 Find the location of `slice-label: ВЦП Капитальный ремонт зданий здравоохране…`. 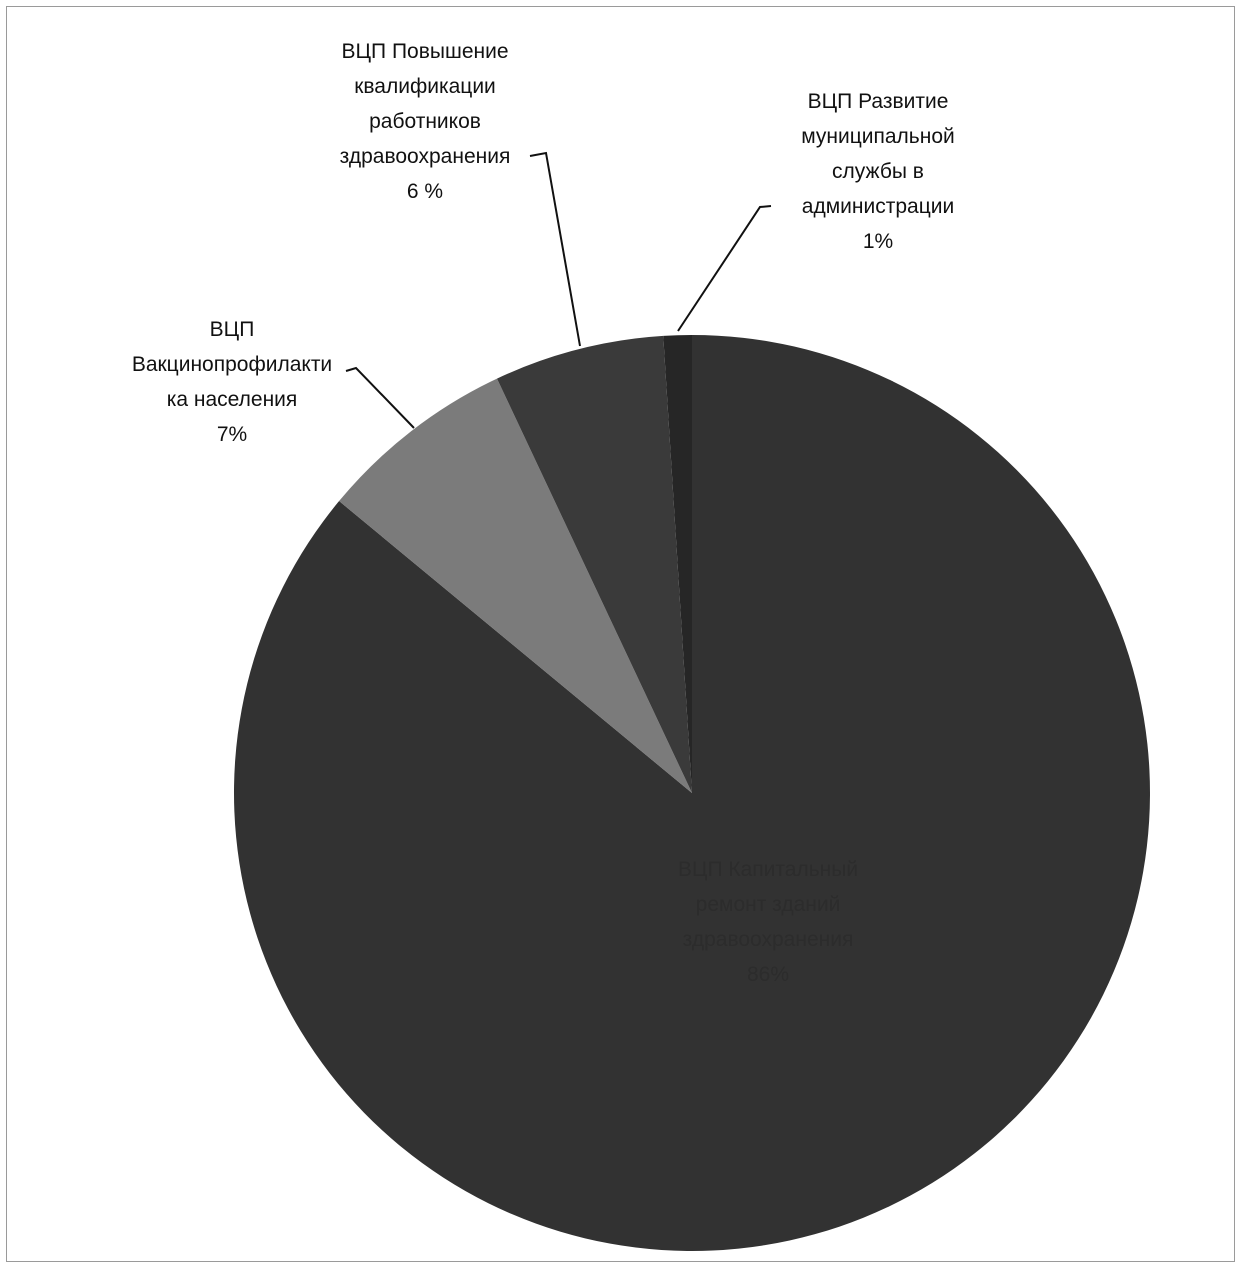

slice-label: ВЦП Капитальный ремонт зданий здравоохране… is located at coordinates (768, 922).